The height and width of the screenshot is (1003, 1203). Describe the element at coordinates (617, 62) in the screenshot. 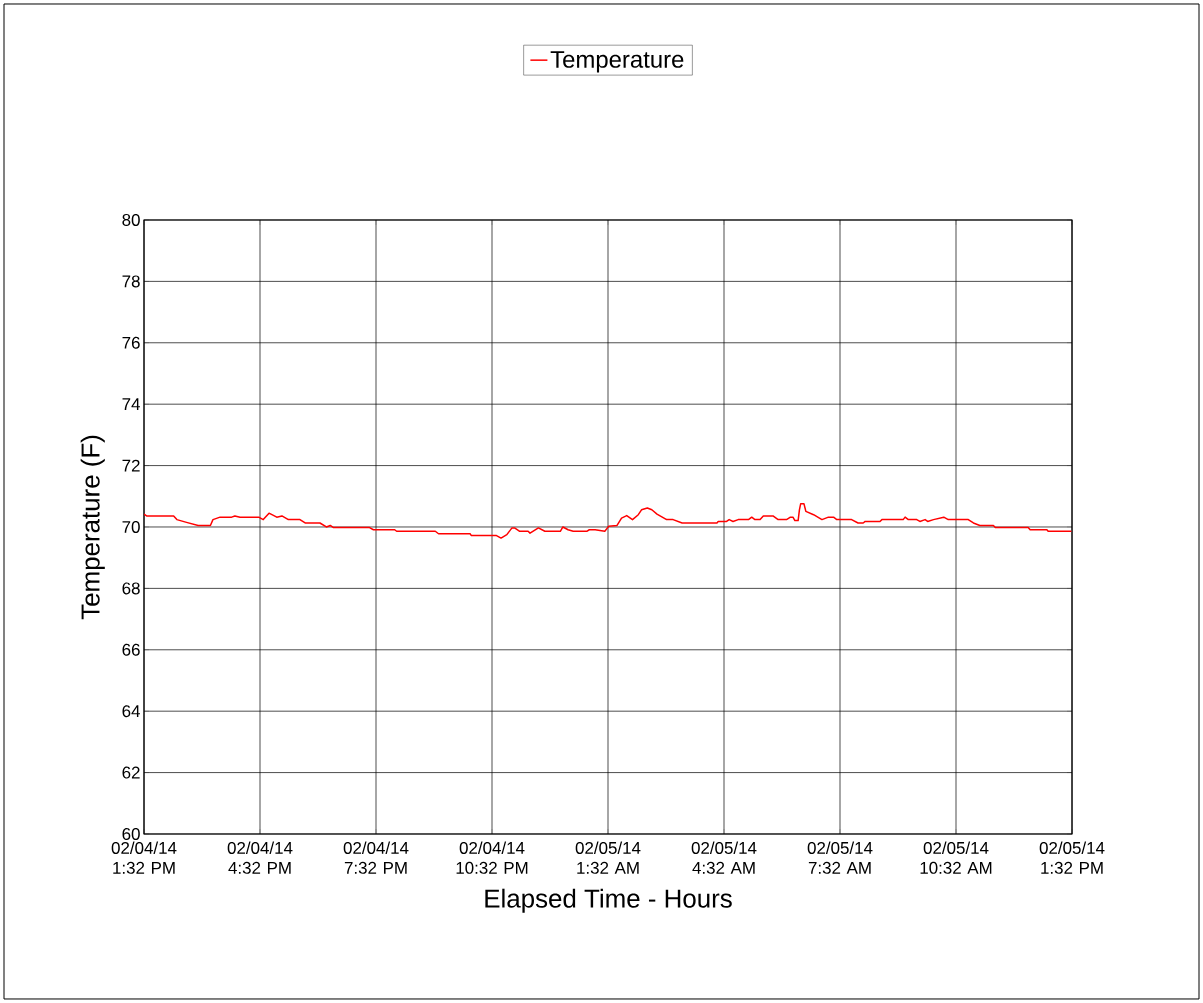

I see `legend-label: Temperature` at that location.